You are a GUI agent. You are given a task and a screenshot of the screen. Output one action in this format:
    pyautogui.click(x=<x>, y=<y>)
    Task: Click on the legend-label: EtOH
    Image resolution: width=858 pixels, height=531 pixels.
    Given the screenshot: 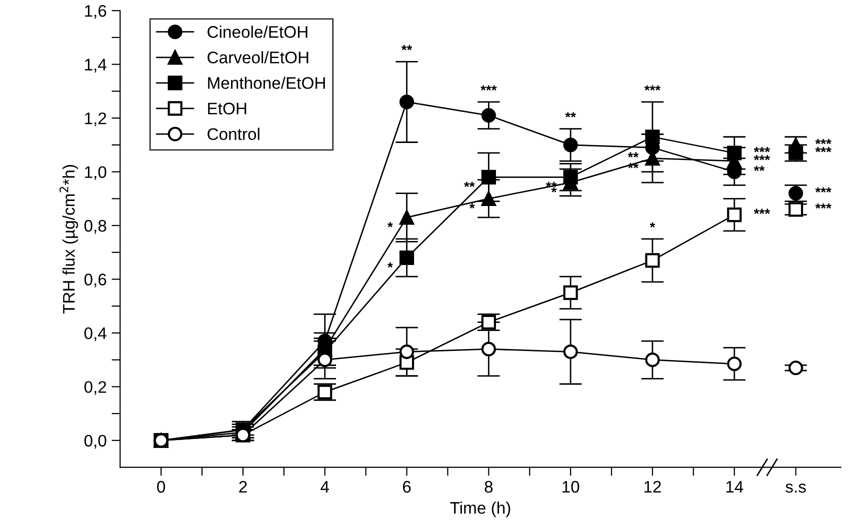 What is the action you would take?
    pyautogui.click(x=227, y=108)
    